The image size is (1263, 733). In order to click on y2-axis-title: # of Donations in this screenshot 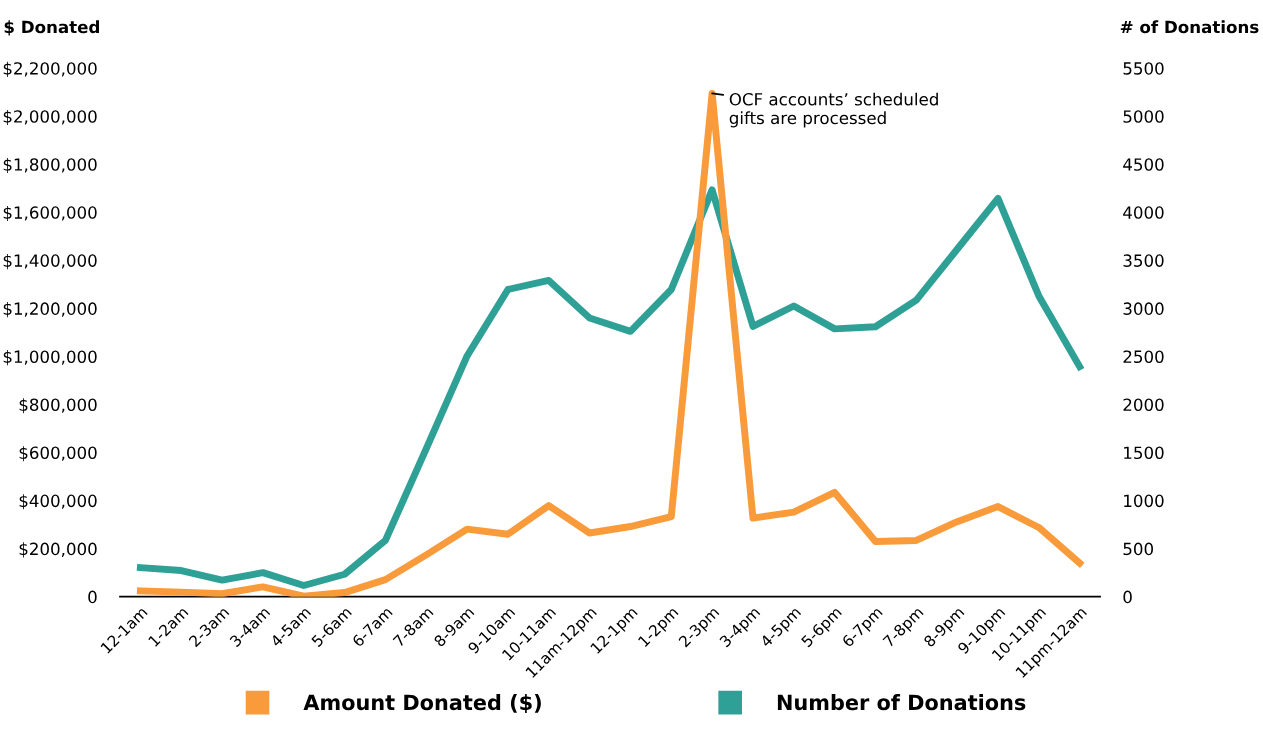, I will do `click(1189, 27)`.